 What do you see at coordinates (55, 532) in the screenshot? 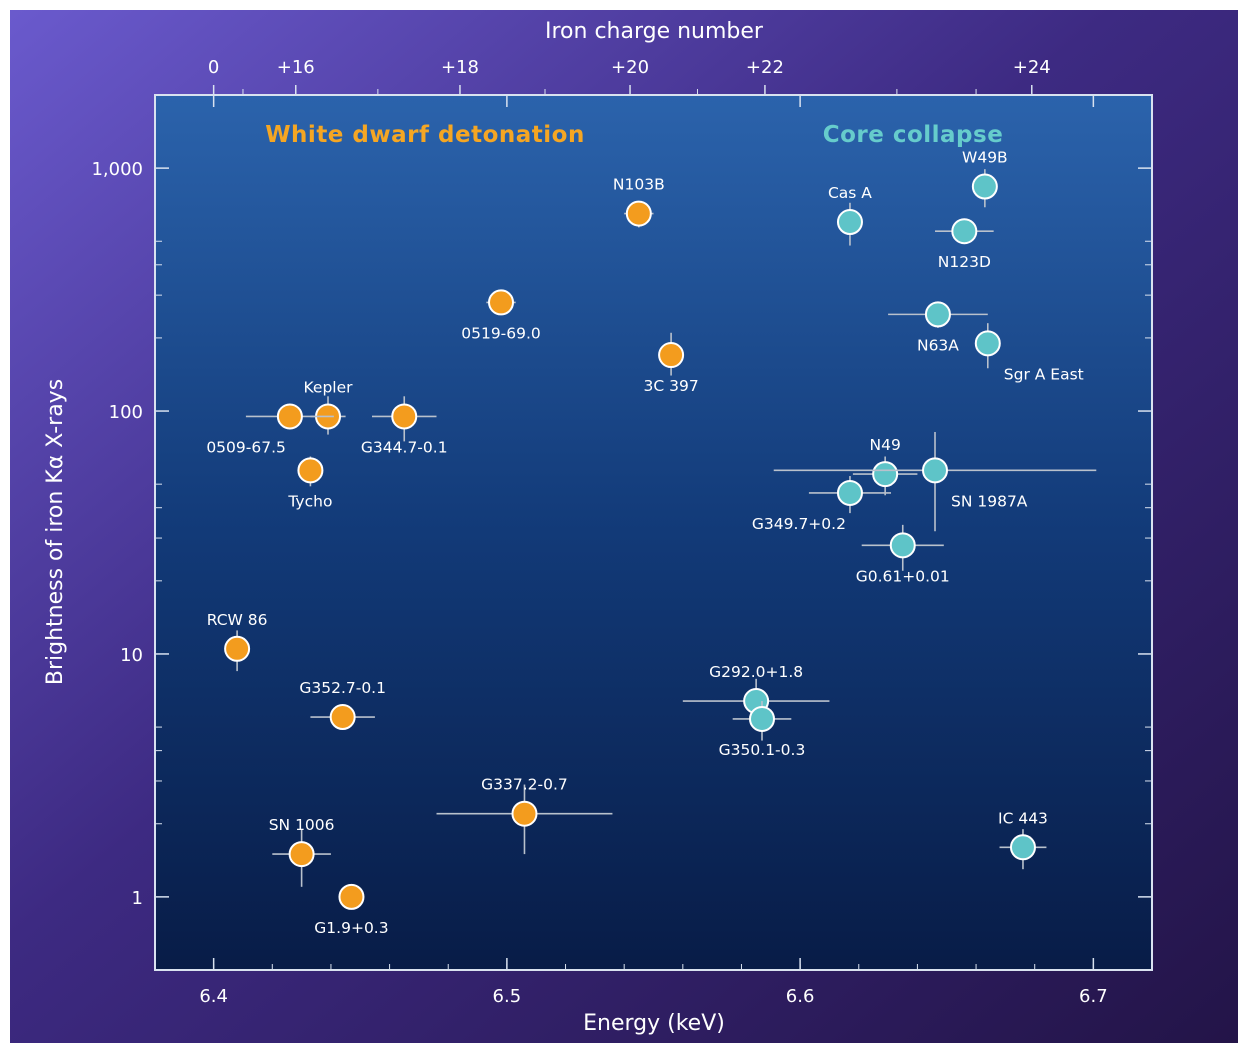
I see `y-axis-title: Brightness of iron Kα X-rays` at bounding box center [55, 532].